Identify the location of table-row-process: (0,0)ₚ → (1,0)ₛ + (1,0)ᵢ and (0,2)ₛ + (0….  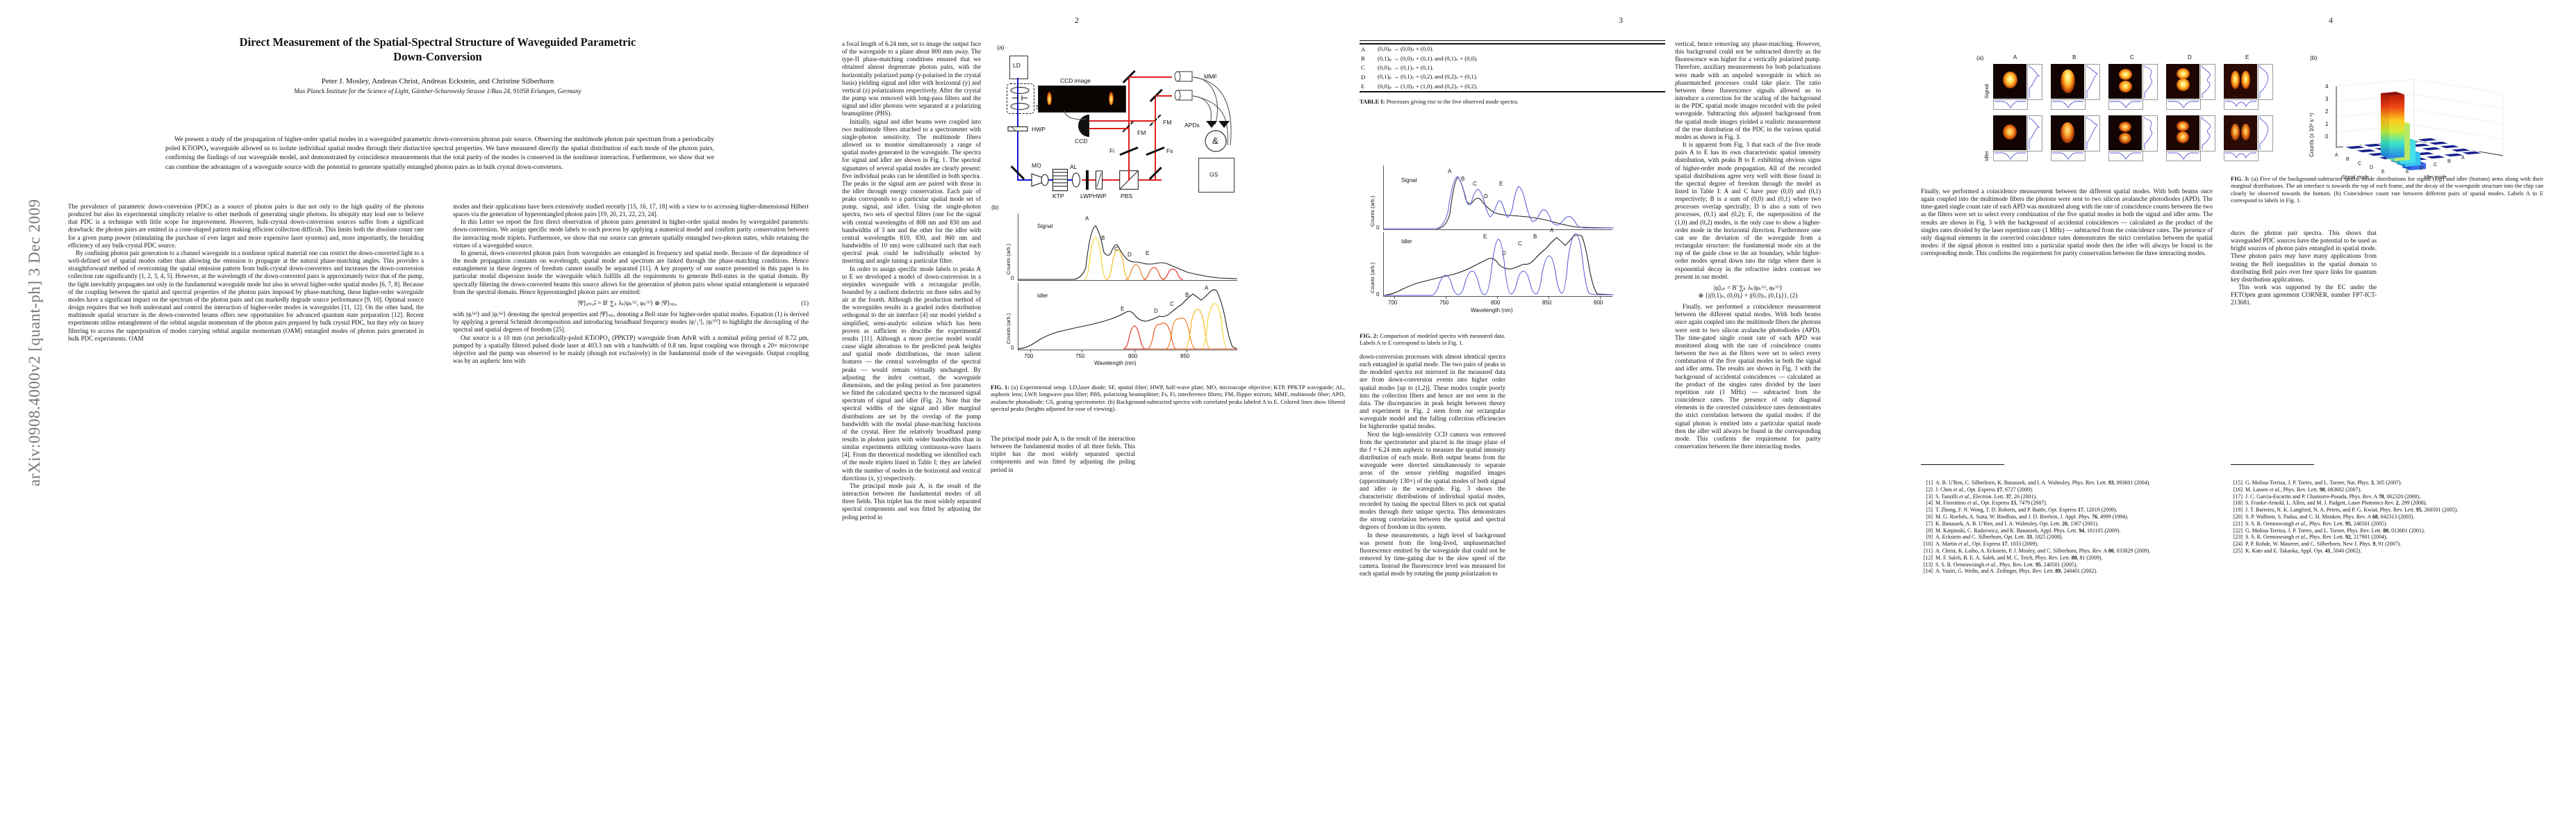
(1428, 86).